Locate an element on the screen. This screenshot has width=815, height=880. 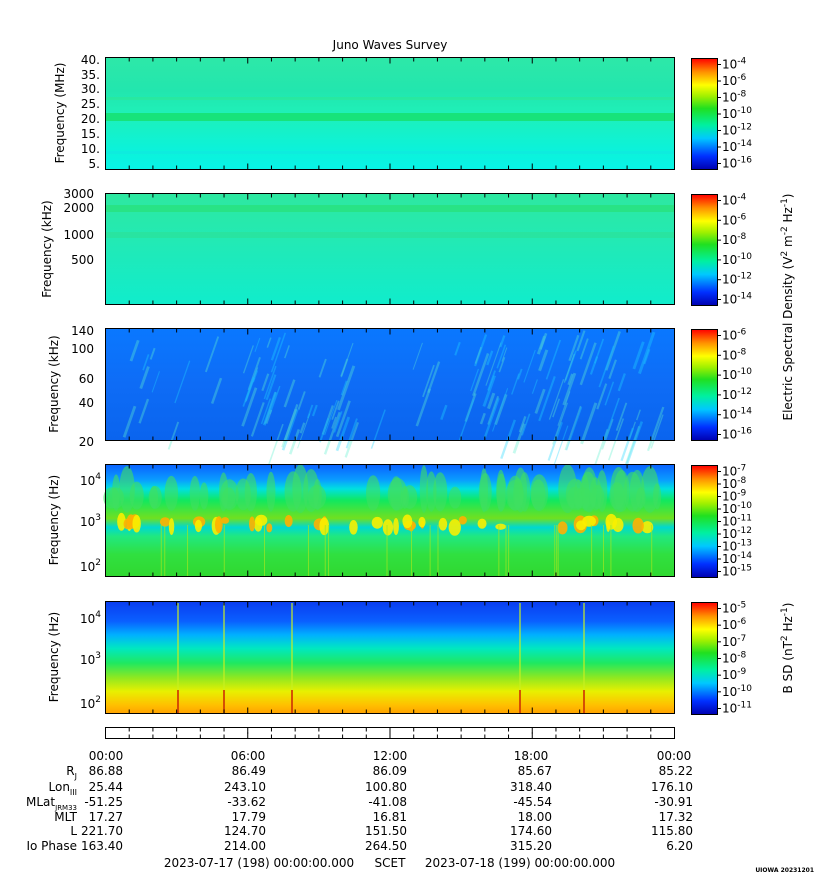
x-tick-label: 12:00 is located at coordinates (390, 756).